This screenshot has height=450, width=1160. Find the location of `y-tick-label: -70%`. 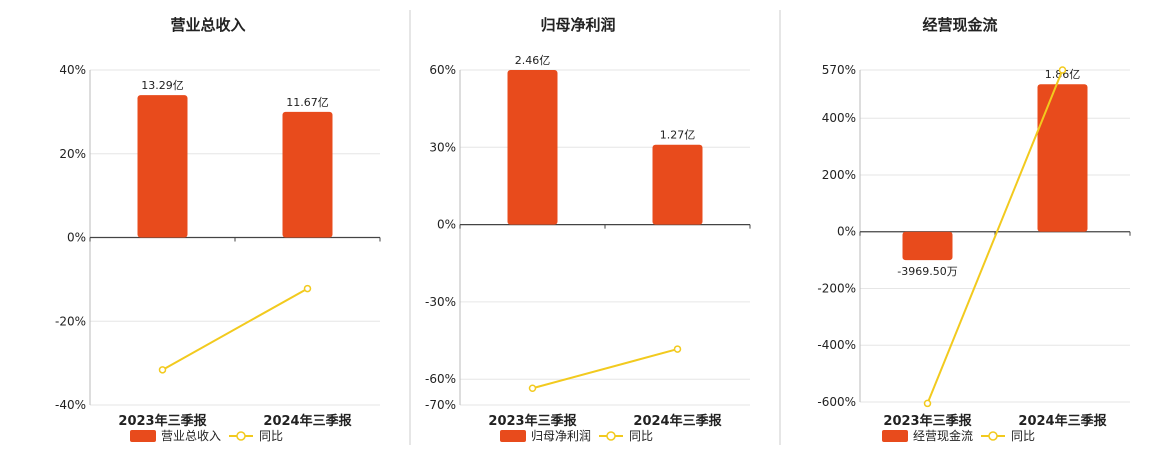

y-tick-label: -70% is located at coordinates (440, 405).